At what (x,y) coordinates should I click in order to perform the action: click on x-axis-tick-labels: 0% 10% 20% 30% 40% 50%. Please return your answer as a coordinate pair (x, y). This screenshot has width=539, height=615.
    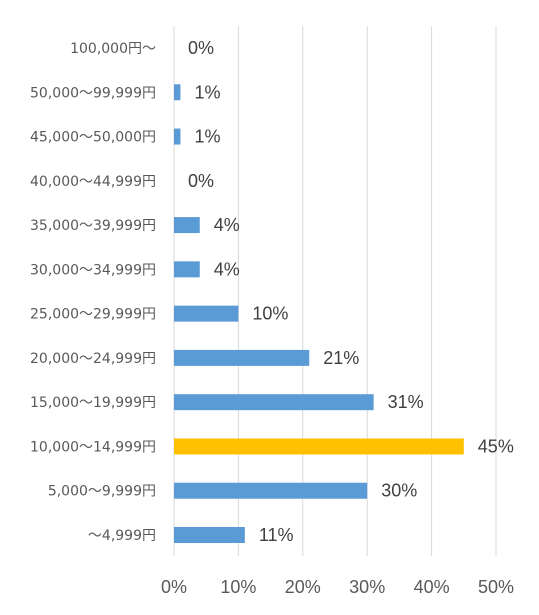
    Looking at the image, I should click on (337, 587).